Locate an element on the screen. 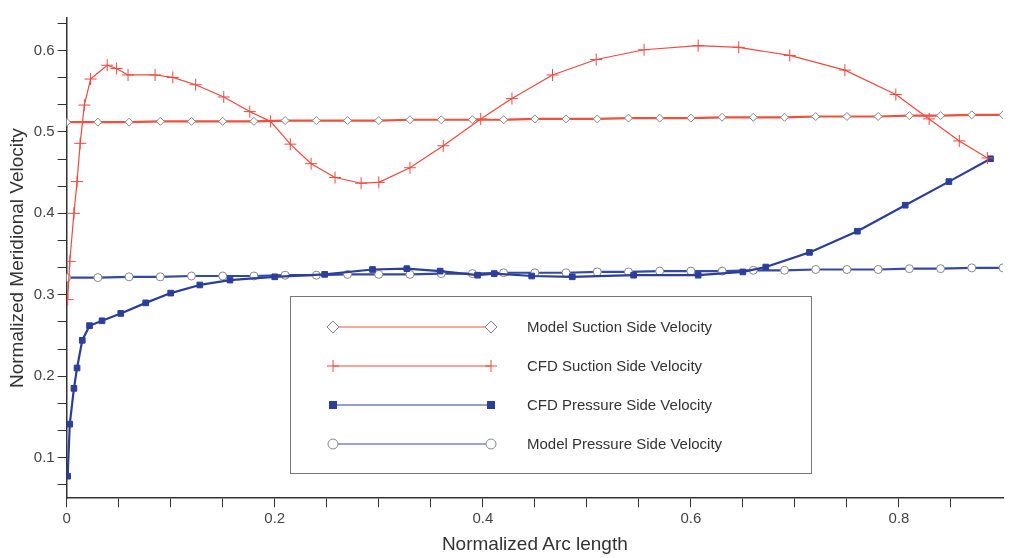 Image resolution: width=1010 pixels, height=558 pixels. legend-label: Model Pressure Side Velocity is located at coordinates (625, 443).